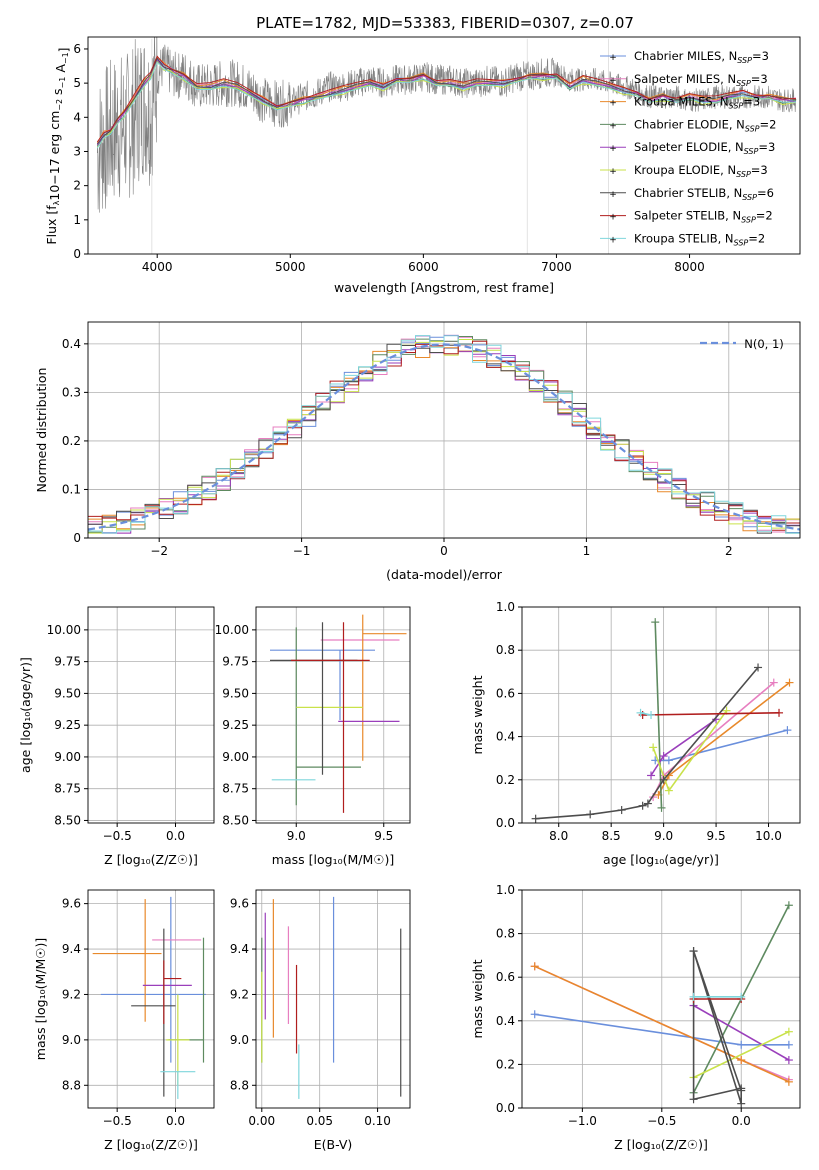 The height and width of the screenshot is (1170, 819). I want to click on y-tick-label: 0.6, so click(505, 693).